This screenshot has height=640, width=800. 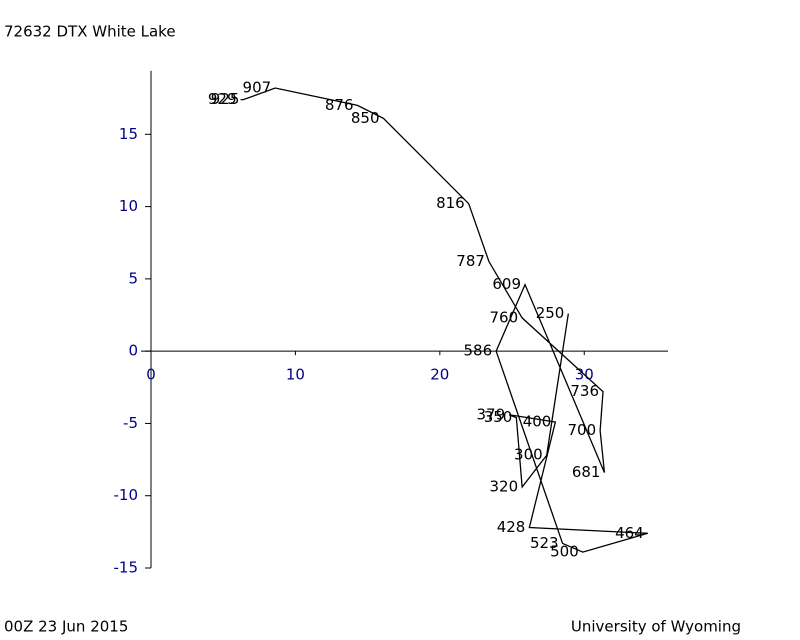 I want to click on level-label: 816, so click(x=450, y=203).